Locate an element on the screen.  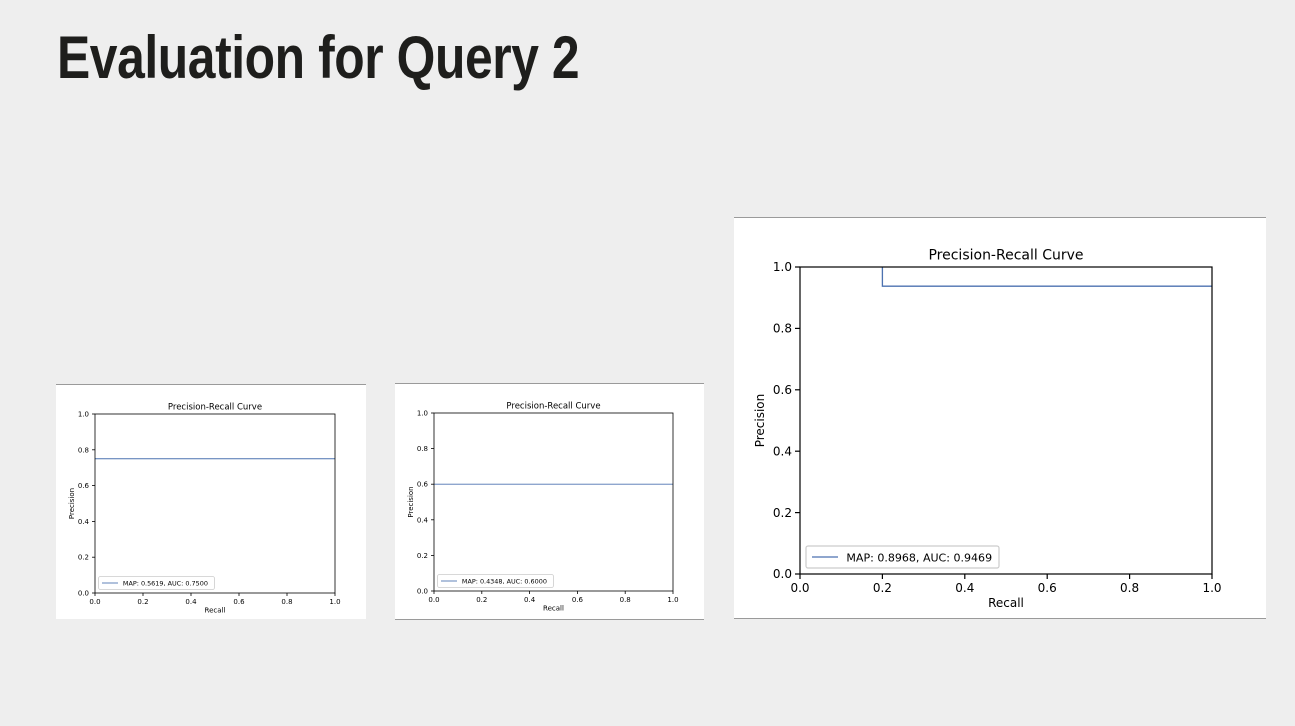
legend: MAP: 0.5619, AUC: 0.7500 is located at coordinates (156, 583).